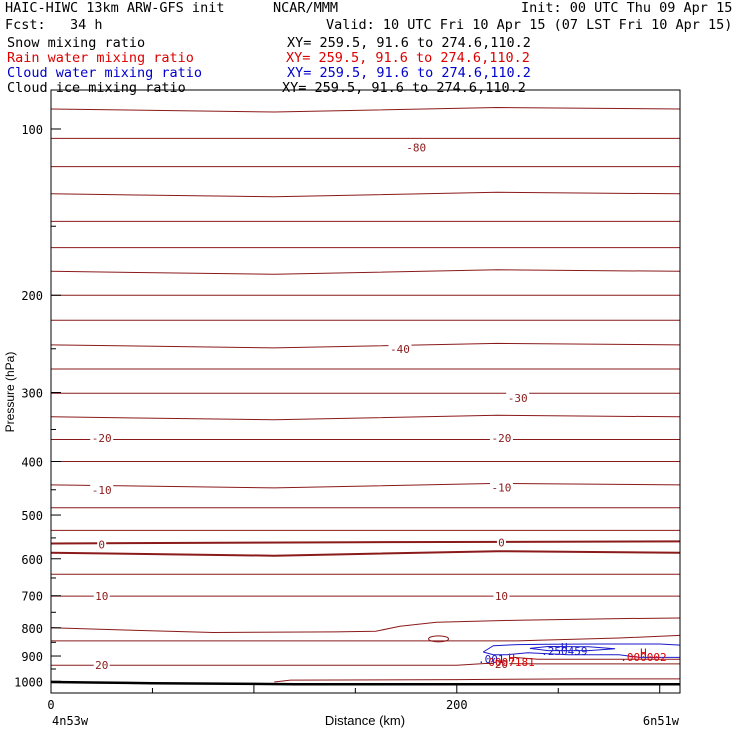 This screenshot has height=740, width=740. What do you see at coordinates (32, 560) in the screenshot?
I see `y-tick-label: 600` at bounding box center [32, 560].